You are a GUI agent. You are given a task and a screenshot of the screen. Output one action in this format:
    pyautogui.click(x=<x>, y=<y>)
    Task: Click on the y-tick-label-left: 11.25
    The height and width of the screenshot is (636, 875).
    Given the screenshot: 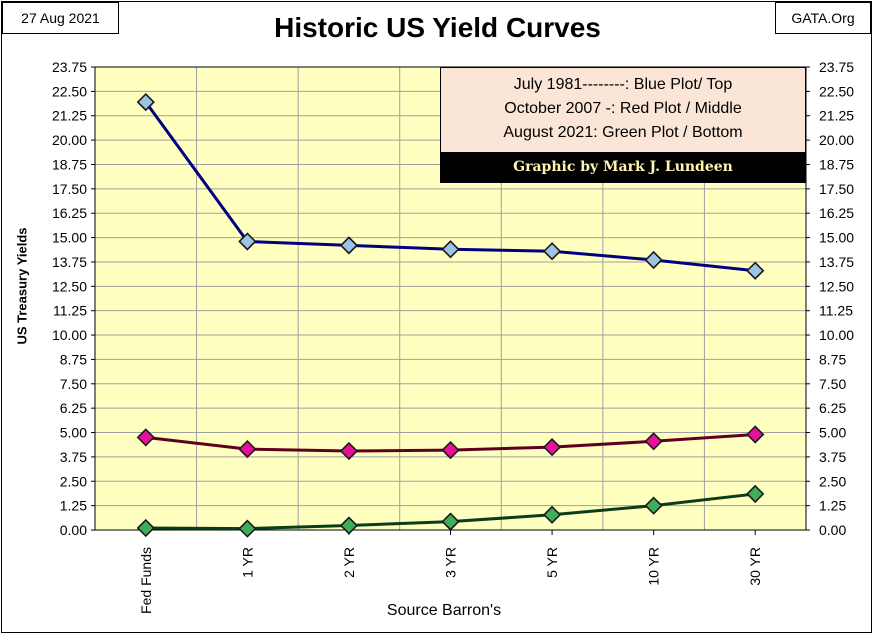 What is the action you would take?
    pyautogui.click(x=70, y=311)
    